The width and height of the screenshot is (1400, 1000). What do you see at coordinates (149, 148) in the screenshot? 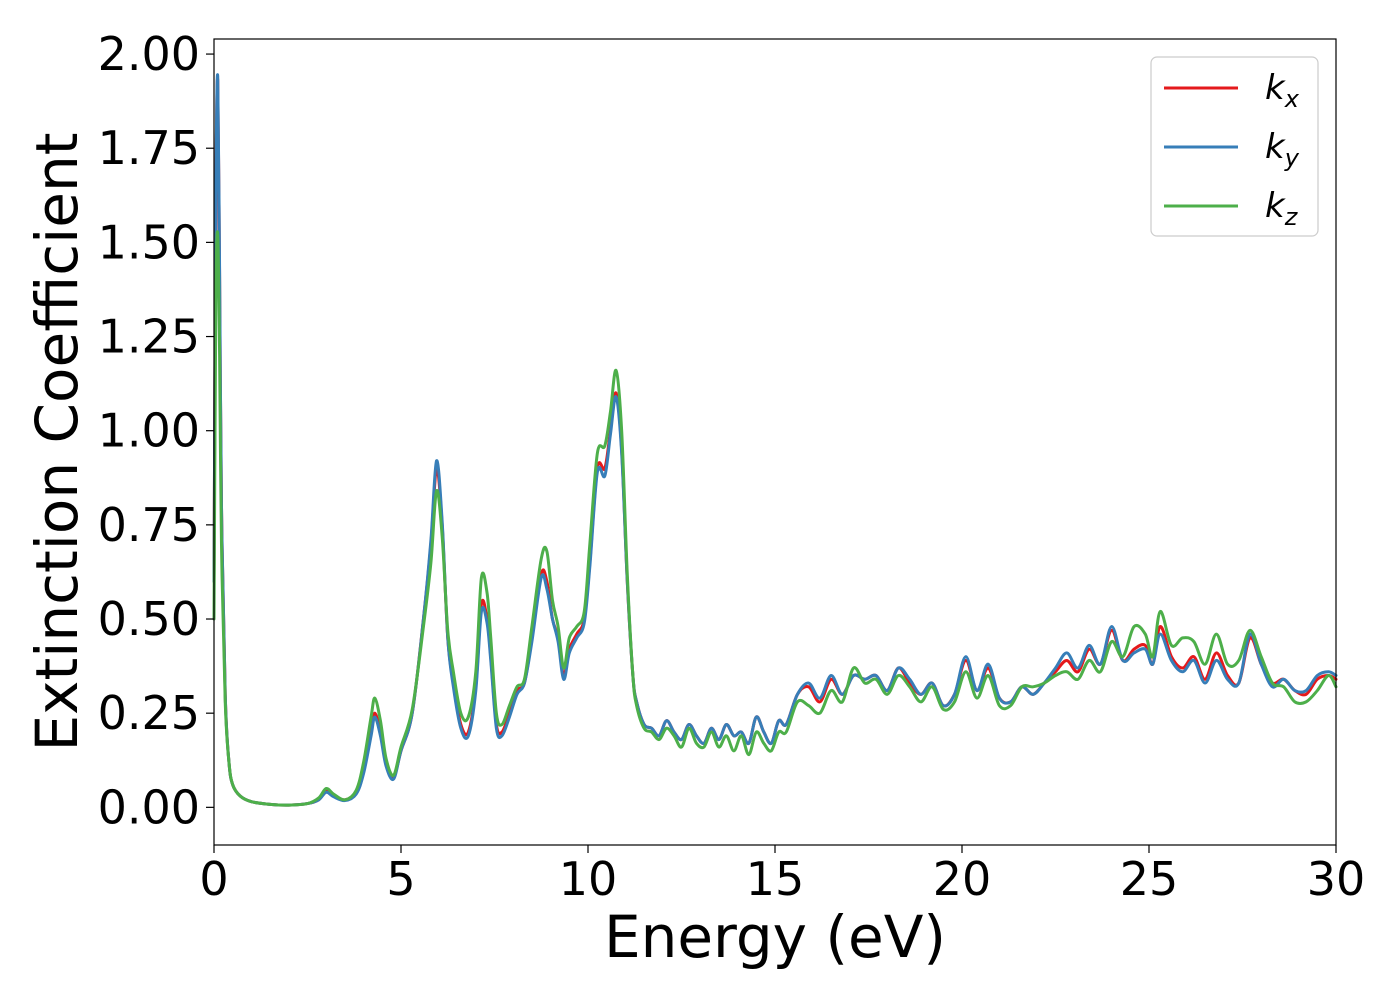
I see `y-tick-label: 1.75` at bounding box center [149, 148].